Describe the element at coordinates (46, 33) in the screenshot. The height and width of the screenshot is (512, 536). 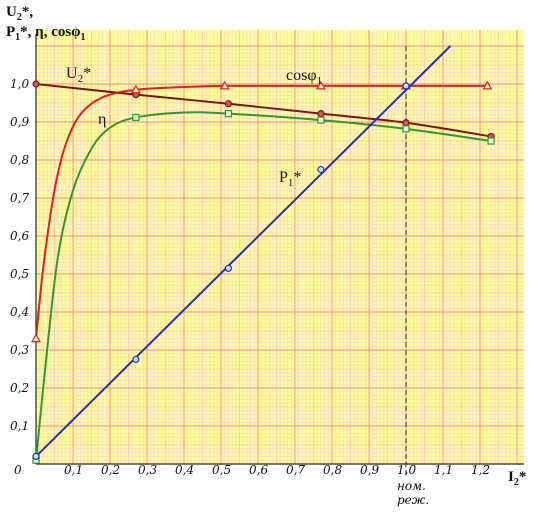
I see `y-axis-label-line2: P1*, η, cosφ1` at that location.